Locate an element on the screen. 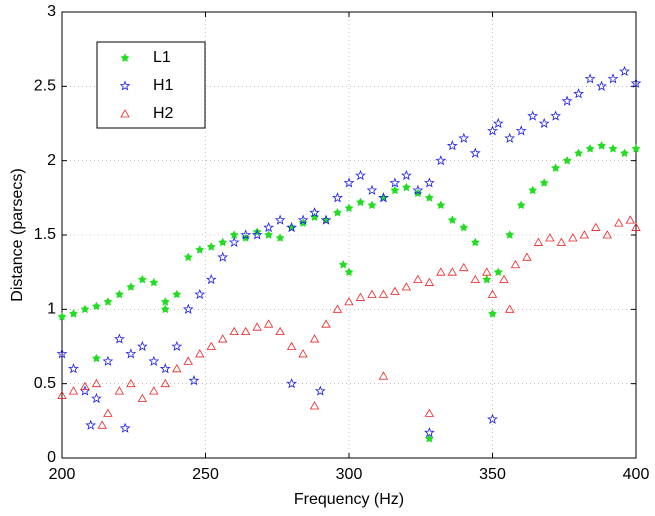 This screenshot has height=516, width=655. y-tick-label: 1 is located at coordinates (51, 309).